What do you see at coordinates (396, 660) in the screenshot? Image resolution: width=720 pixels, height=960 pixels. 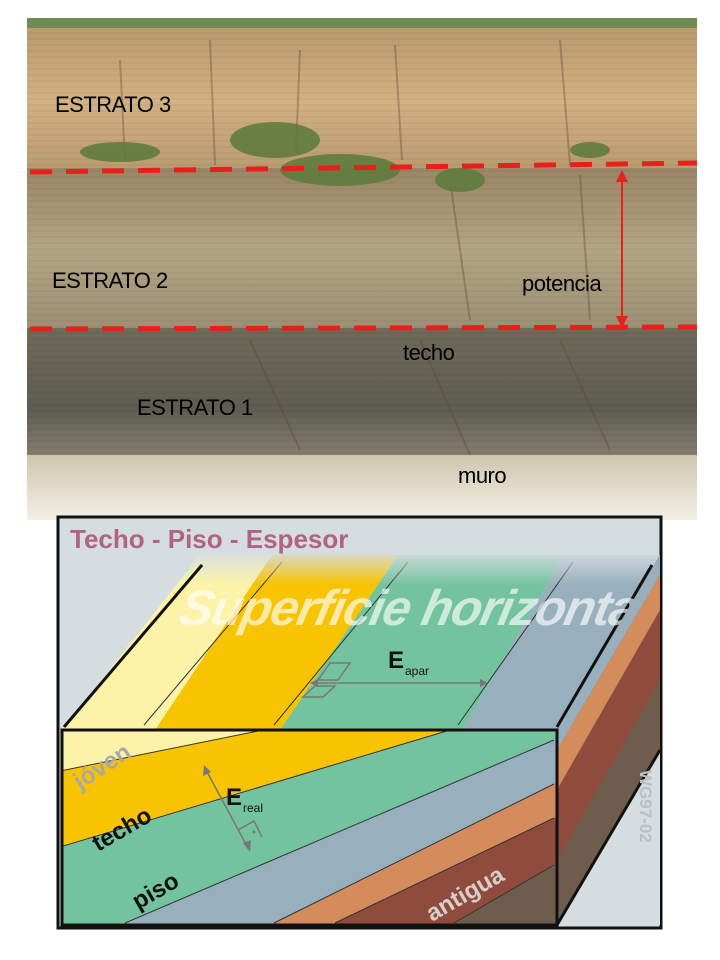 I see `e-apar-letter: E` at bounding box center [396, 660].